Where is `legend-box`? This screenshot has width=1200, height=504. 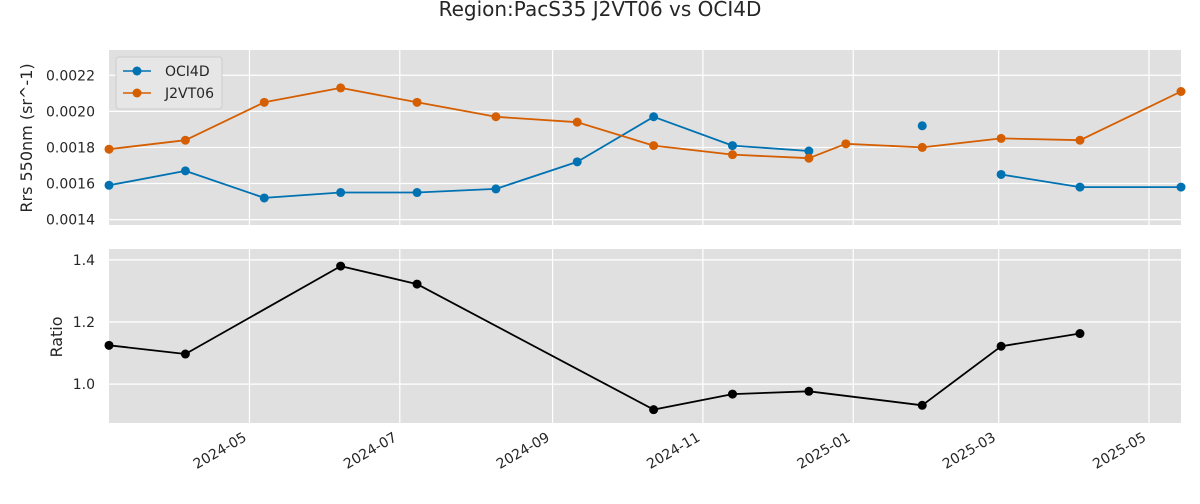 legend-box is located at coordinates (169, 83).